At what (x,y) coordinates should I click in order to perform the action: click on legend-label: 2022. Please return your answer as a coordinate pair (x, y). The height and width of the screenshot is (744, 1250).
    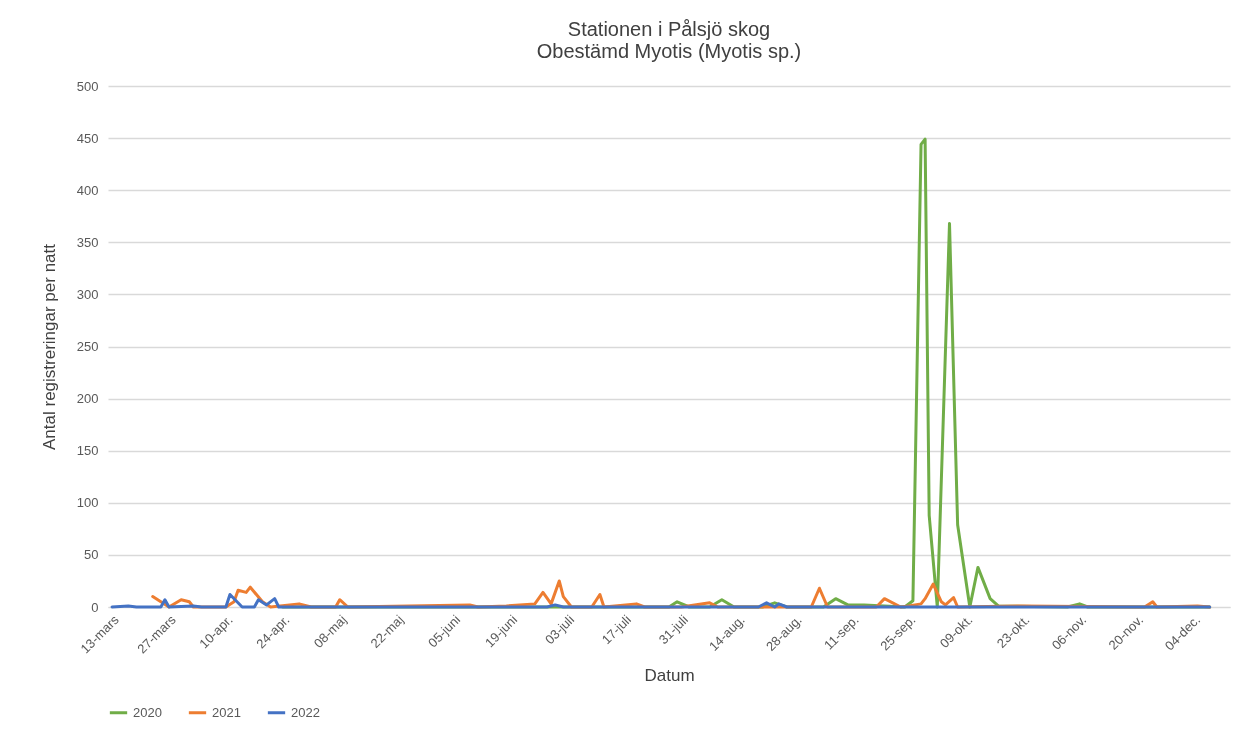
    Looking at the image, I should click on (305, 712).